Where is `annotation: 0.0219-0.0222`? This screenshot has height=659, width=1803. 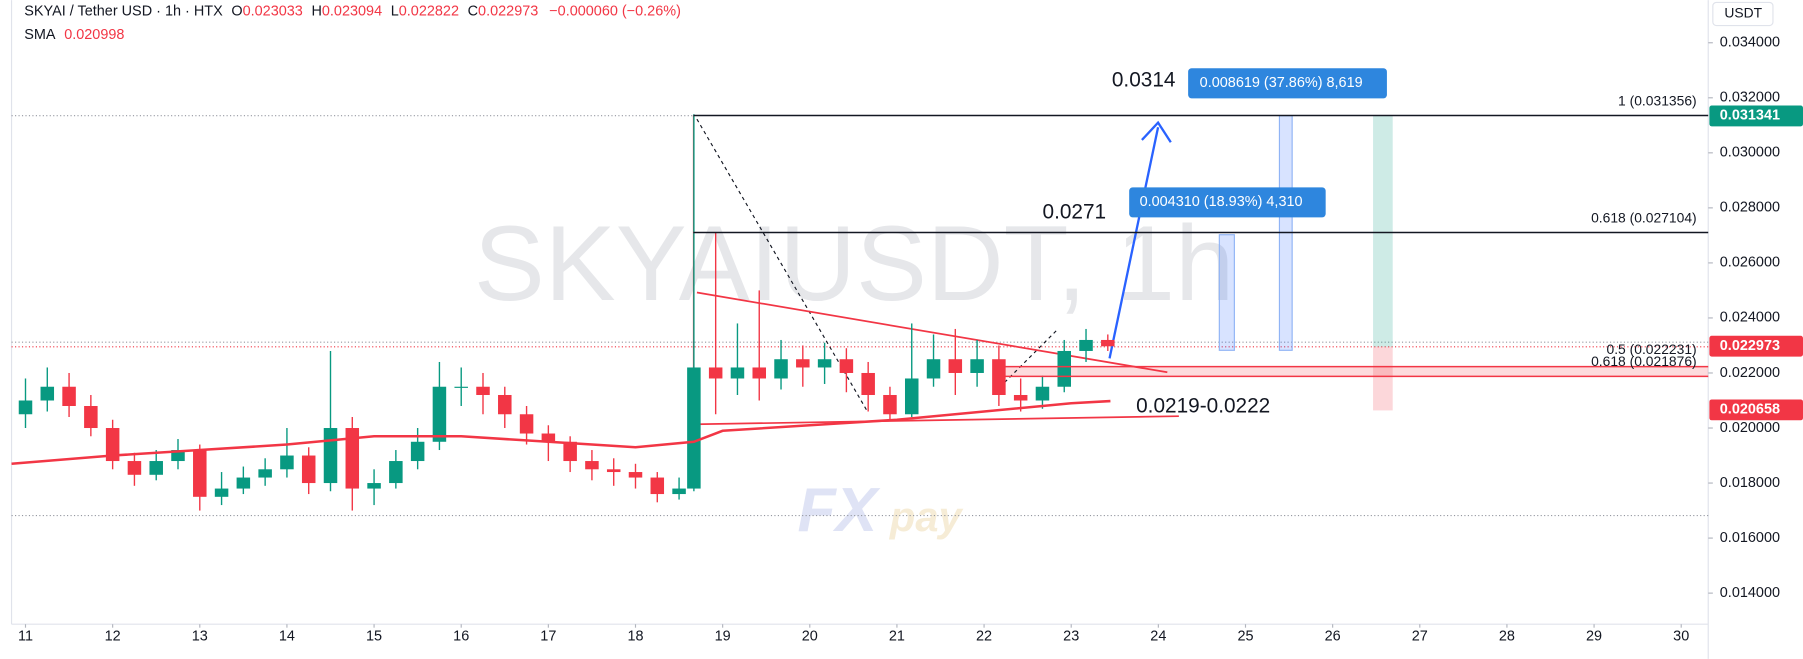
annotation: 0.0219-0.0222 is located at coordinates (1203, 405).